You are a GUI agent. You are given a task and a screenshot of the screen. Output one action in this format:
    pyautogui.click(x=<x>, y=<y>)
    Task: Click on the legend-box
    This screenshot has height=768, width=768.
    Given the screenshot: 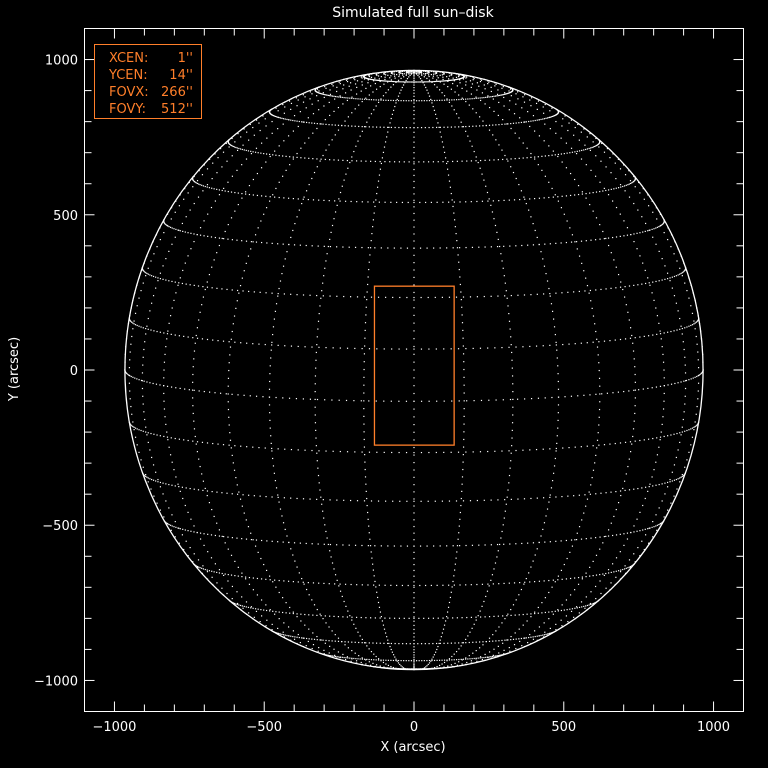 What is the action you would take?
    pyautogui.click(x=148, y=81)
    